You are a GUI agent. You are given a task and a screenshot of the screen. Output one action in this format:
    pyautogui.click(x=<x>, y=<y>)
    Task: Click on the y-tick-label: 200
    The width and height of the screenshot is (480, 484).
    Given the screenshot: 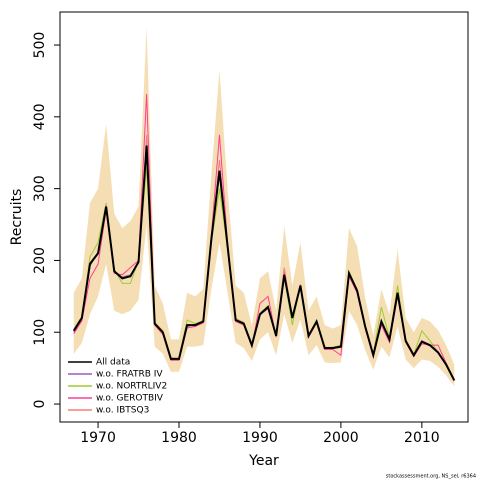 What is the action you would take?
    pyautogui.click(x=40, y=260)
    